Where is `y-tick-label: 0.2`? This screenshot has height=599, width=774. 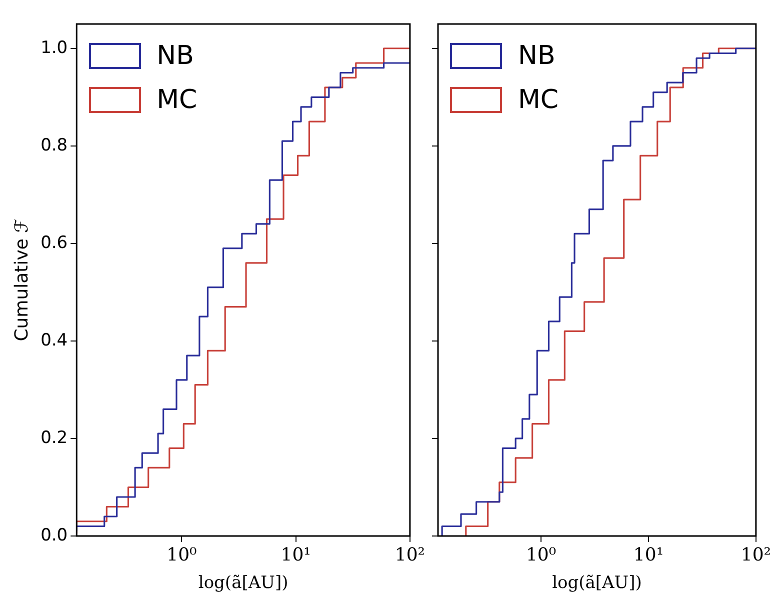 y-tick-label: 0.2 is located at coordinates (54, 438).